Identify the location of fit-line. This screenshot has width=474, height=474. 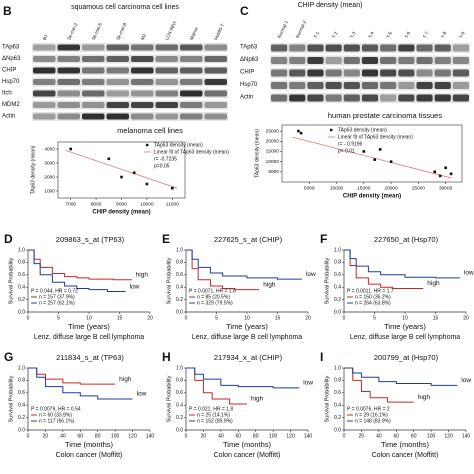
(372, 157).